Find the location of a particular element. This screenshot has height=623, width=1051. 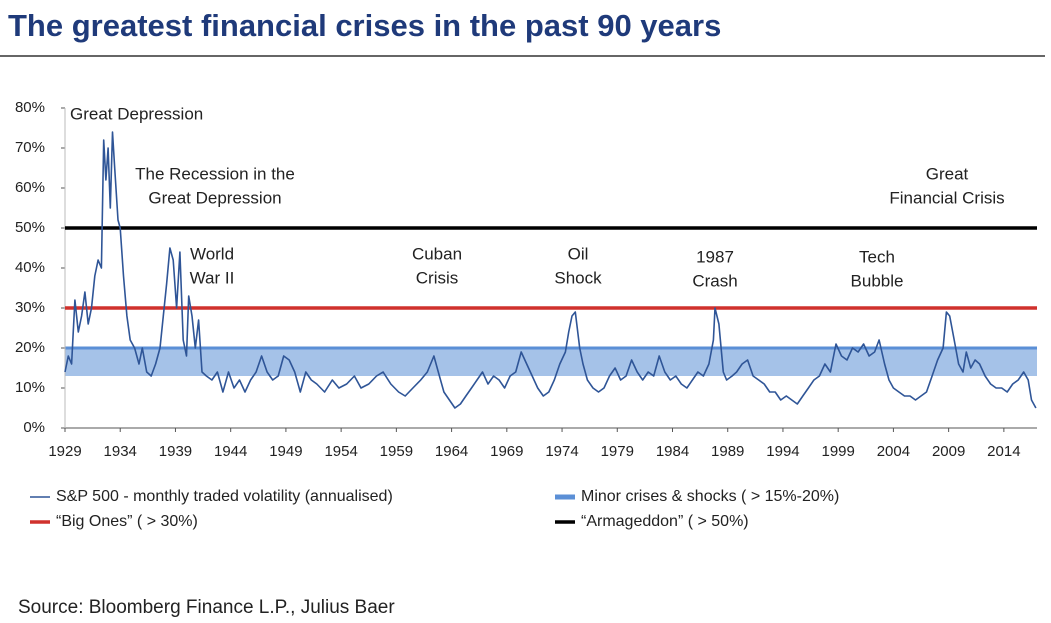

y-tick-label: 60% is located at coordinates (30, 187).